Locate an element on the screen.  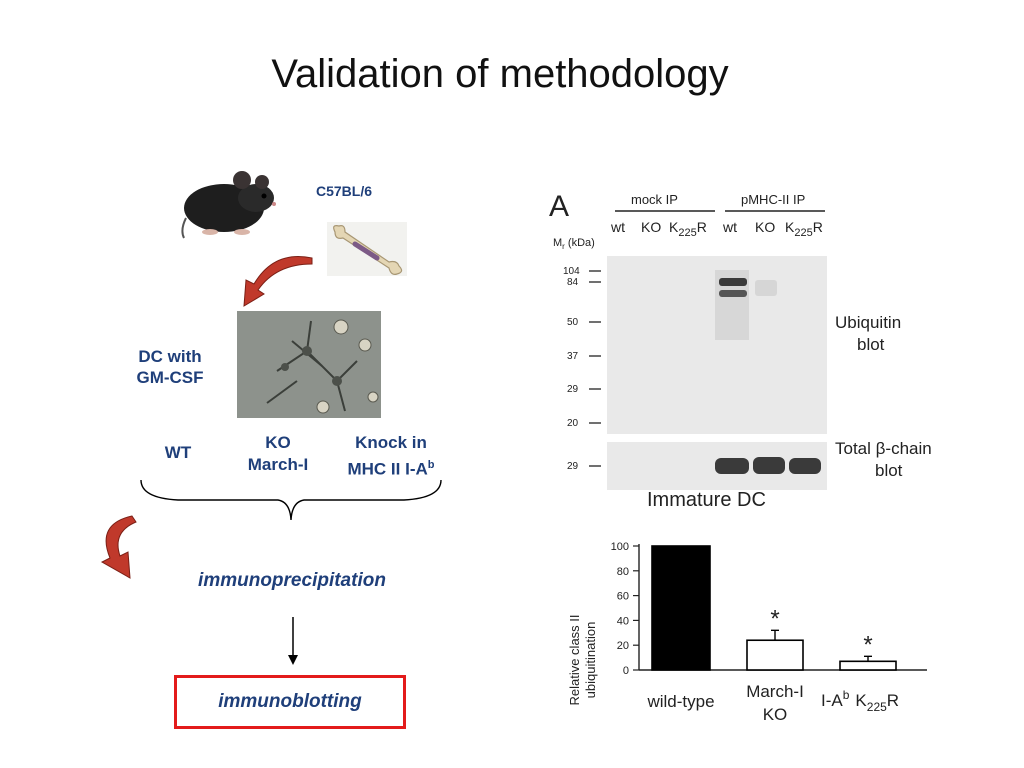
mouse-image is located at coordinates (228, 205).